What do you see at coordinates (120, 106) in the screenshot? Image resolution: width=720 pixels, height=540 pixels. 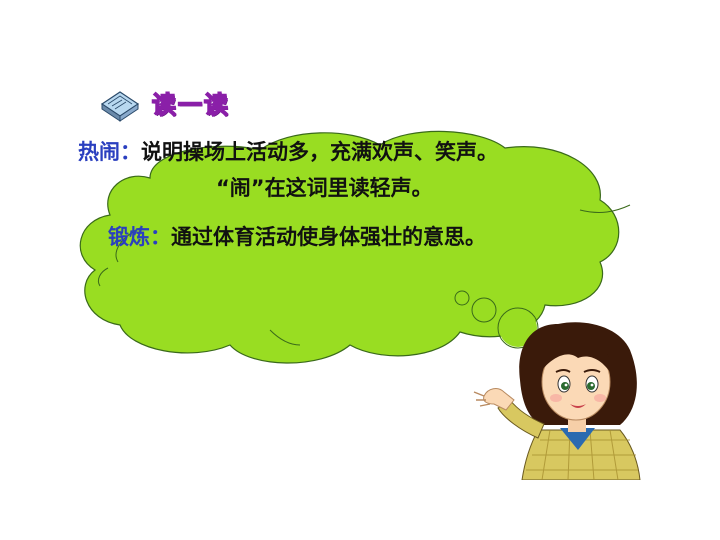 I see `book-icon` at bounding box center [120, 106].